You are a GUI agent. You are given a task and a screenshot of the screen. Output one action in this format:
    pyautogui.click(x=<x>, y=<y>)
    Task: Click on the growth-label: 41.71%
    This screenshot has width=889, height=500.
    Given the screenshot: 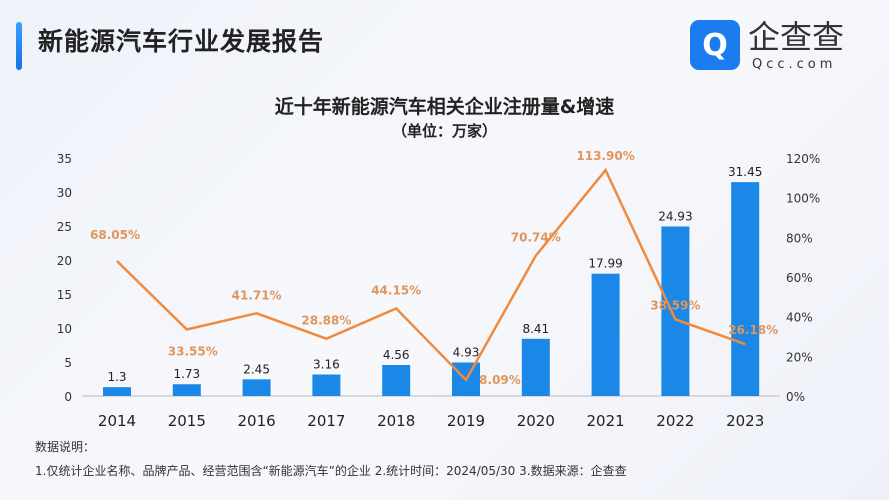 What is the action you would take?
    pyautogui.click(x=257, y=295)
    